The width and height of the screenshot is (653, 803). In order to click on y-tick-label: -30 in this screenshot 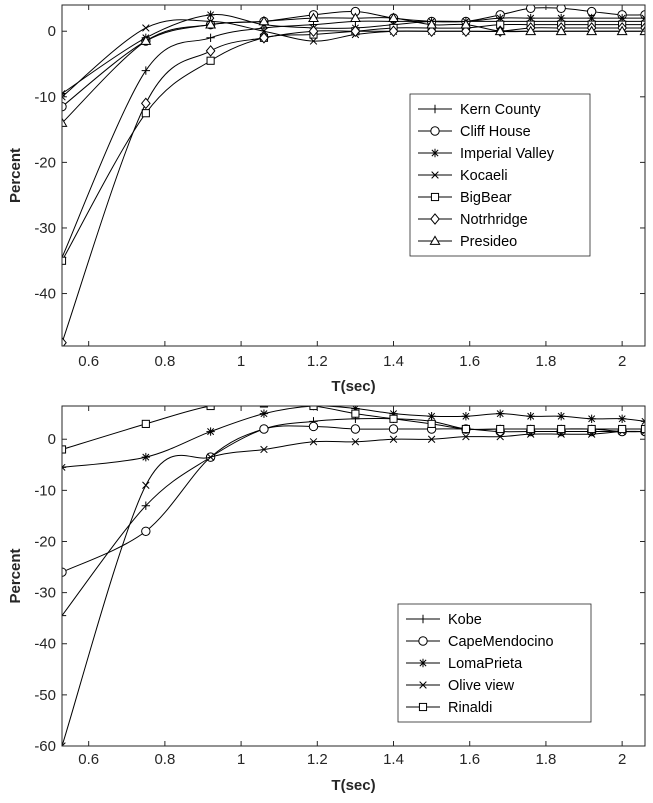, I will do `click(45, 228)`.